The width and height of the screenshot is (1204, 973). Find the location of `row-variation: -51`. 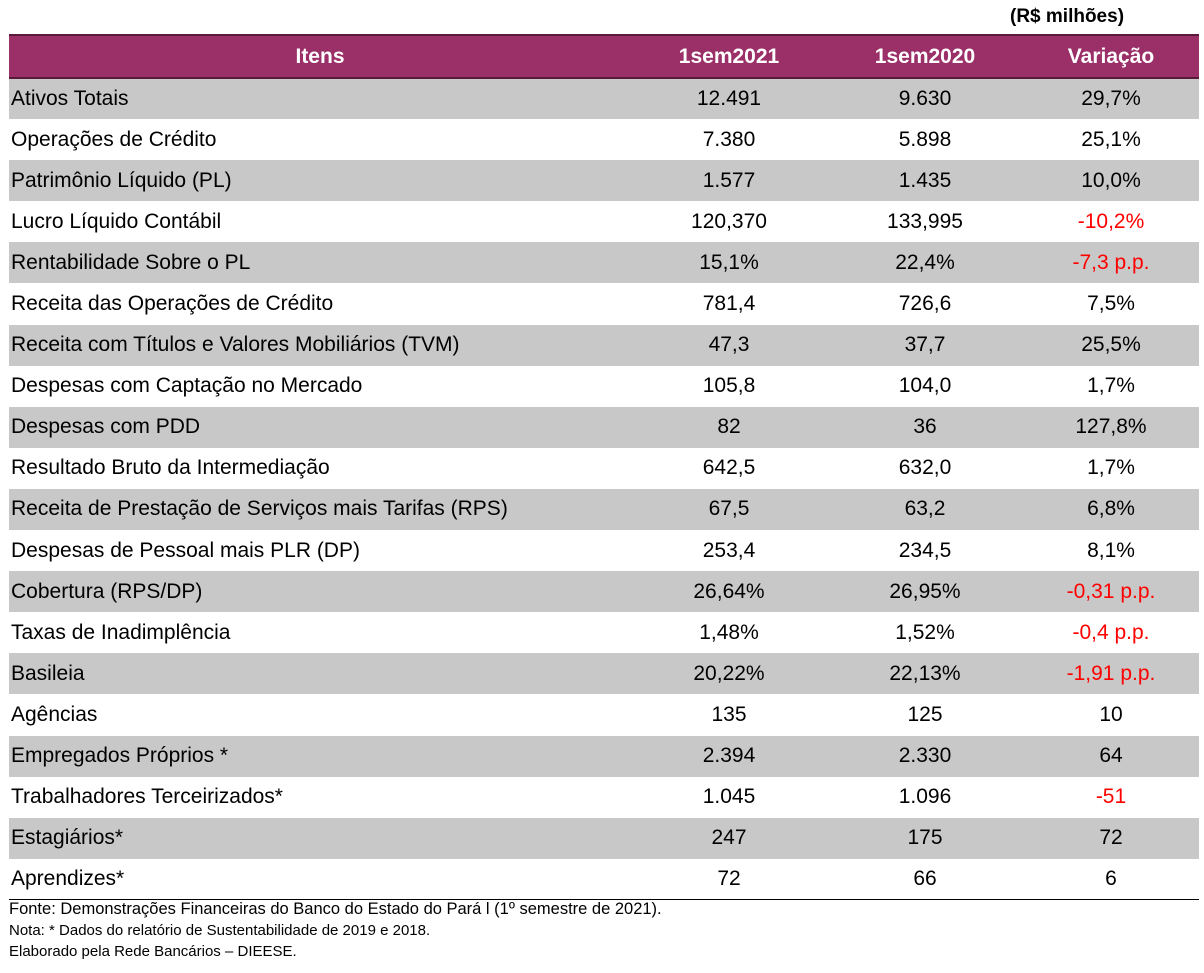

row-variation: -51 is located at coordinates (1111, 797).